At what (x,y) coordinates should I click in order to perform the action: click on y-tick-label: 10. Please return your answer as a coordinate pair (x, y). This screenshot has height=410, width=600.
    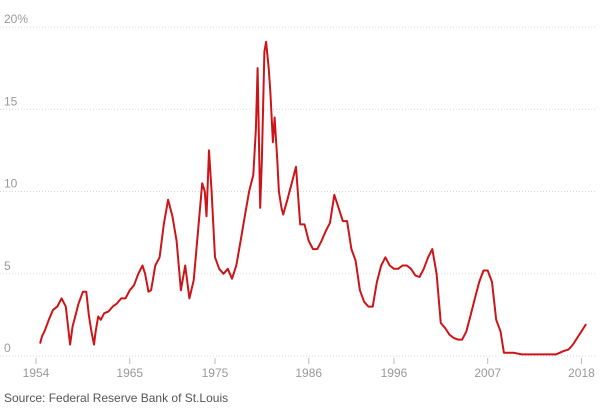
    Looking at the image, I should click on (11, 184).